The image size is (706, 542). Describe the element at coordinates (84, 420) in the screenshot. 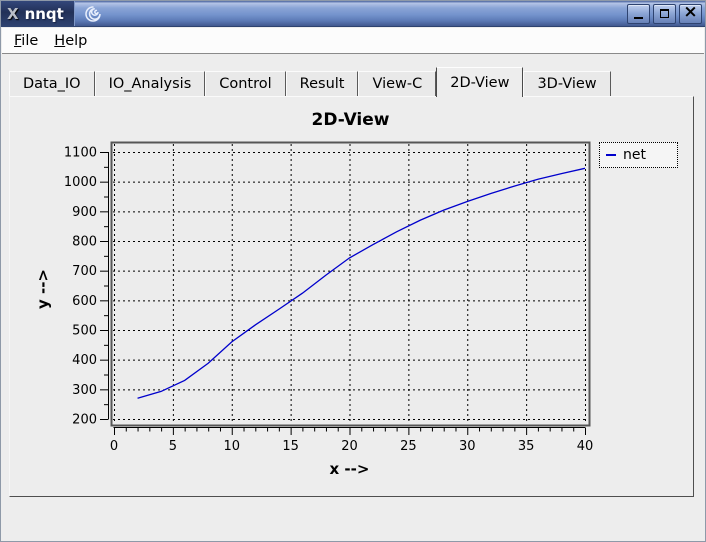

I see `svg-text: 200` at that location.